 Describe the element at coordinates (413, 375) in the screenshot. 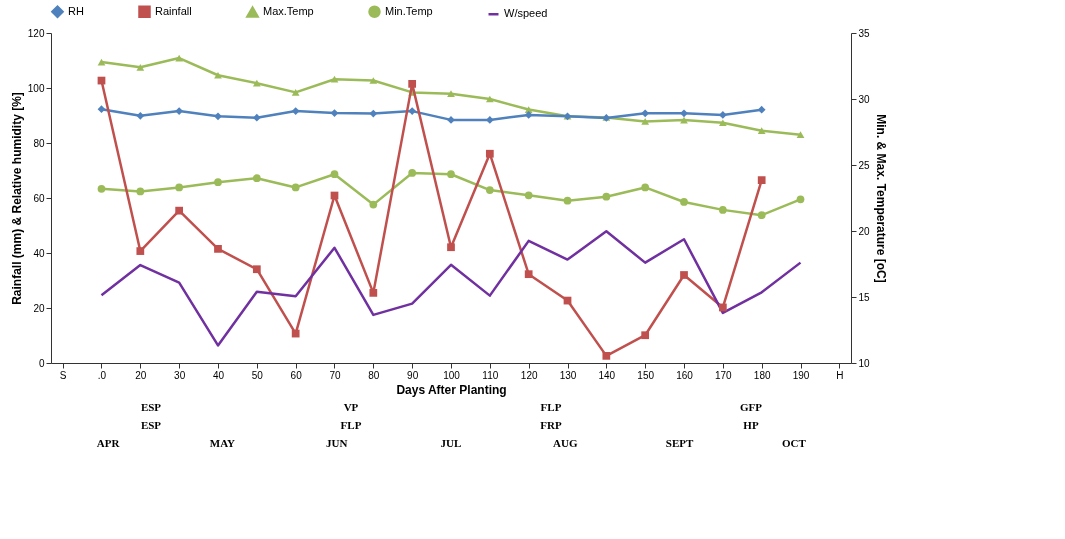

I see `x-tick-label: 90` at that location.